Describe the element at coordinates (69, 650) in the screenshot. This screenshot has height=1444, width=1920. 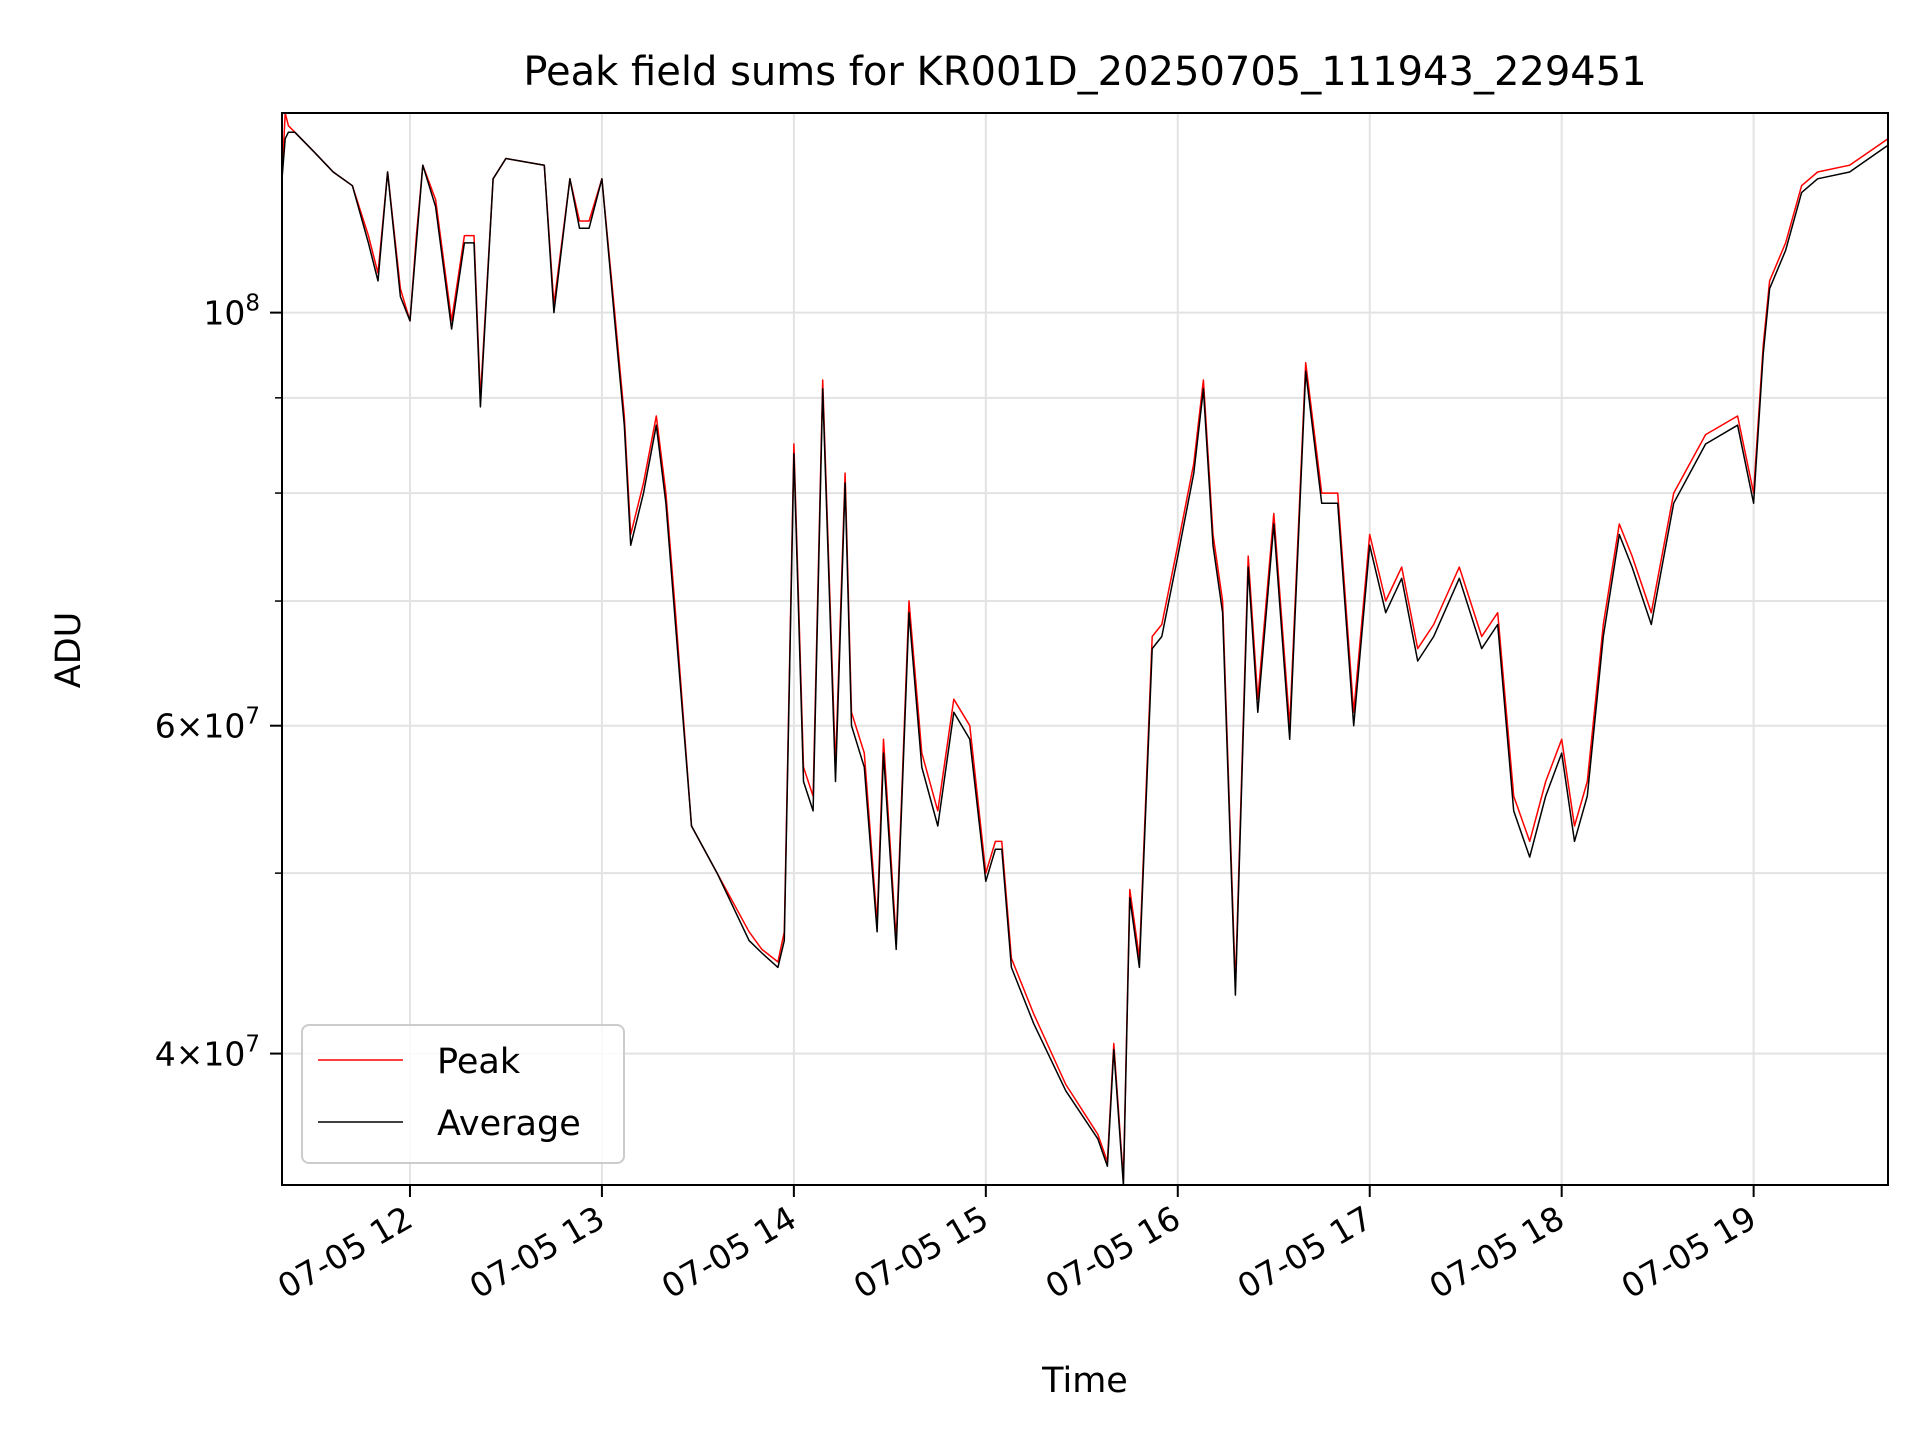
I see `y-axis-label: ADU` at that location.